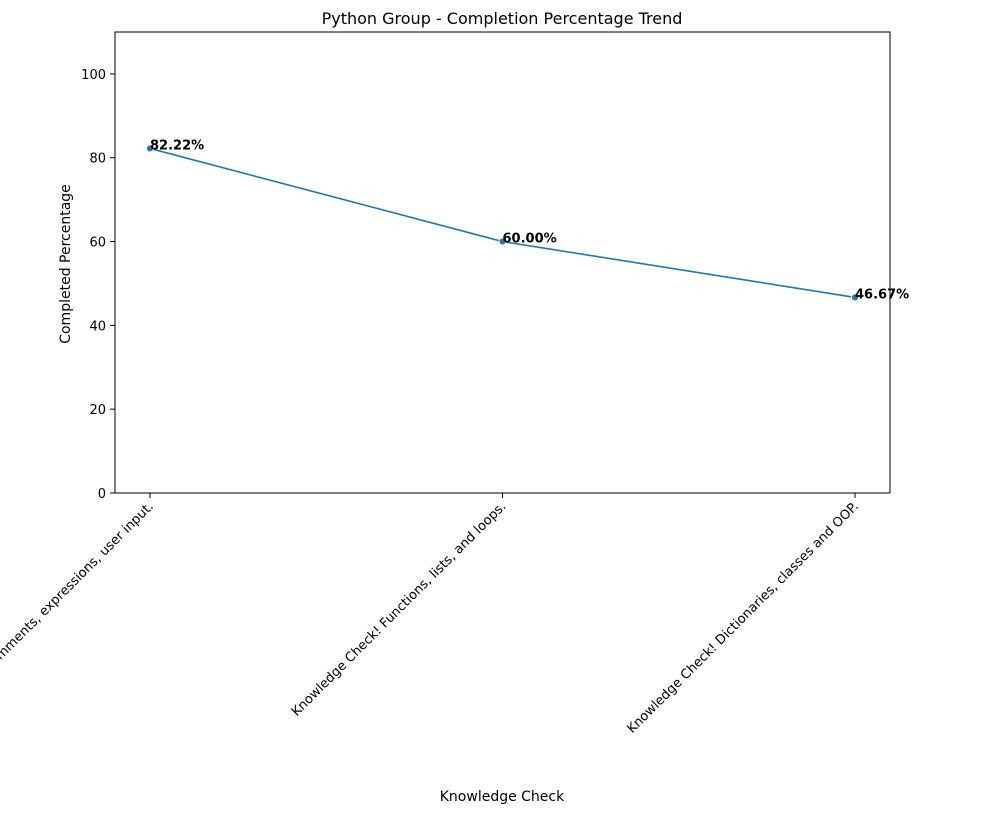  What do you see at coordinates (97, 410) in the screenshot?
I see `y-tick-label: 20` at bounding box center [97, 410].